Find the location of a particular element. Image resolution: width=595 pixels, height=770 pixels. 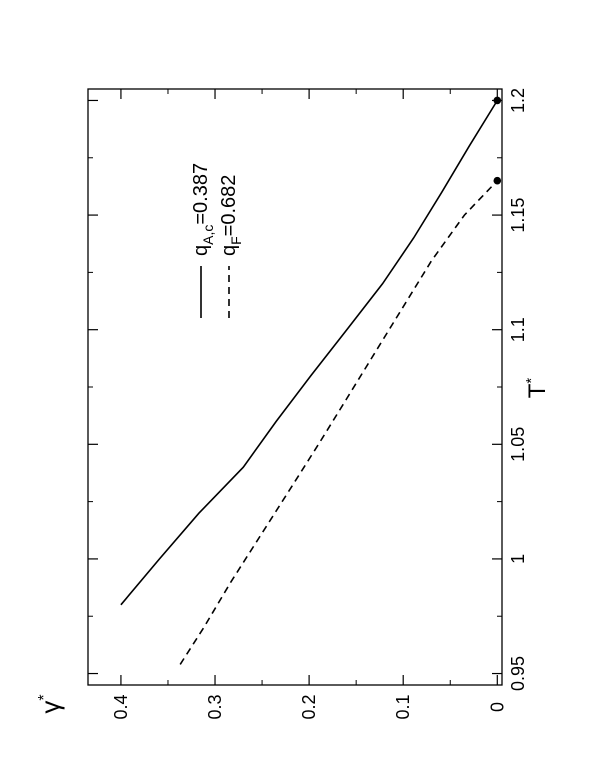

legend-label: qF=0.682 is located at coordinates (231, 215).